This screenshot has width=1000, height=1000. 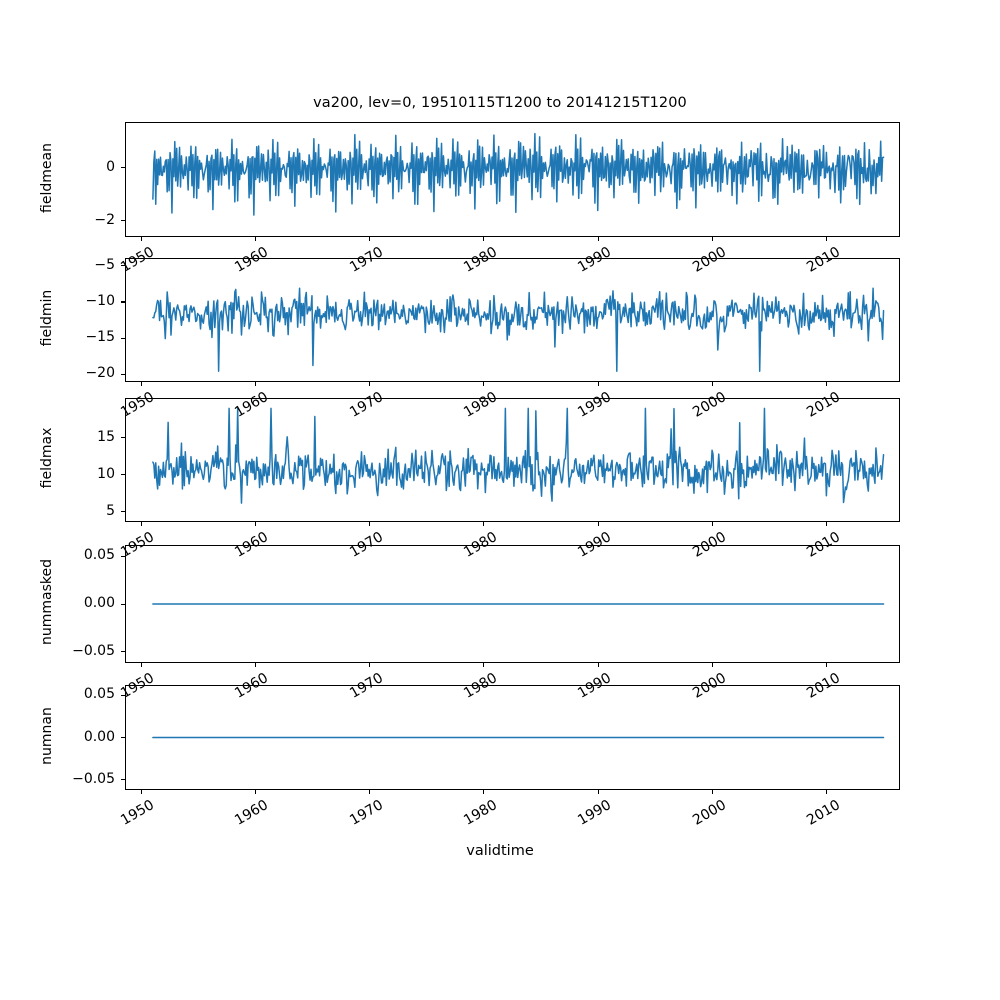 I want to click on subplot-numnan, so click(x=512, y=737).